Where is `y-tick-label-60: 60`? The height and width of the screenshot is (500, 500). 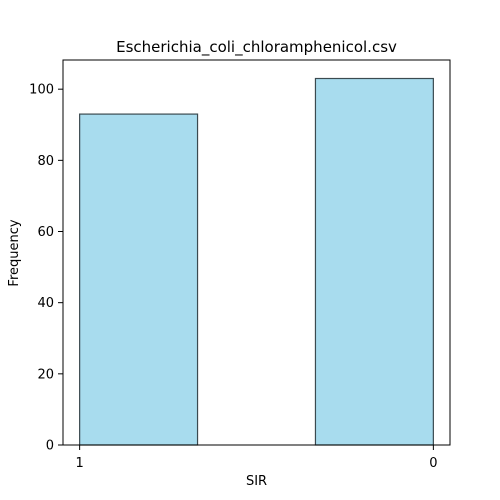 y-tick-label-60: 60 is located at coordinates (45, 232).